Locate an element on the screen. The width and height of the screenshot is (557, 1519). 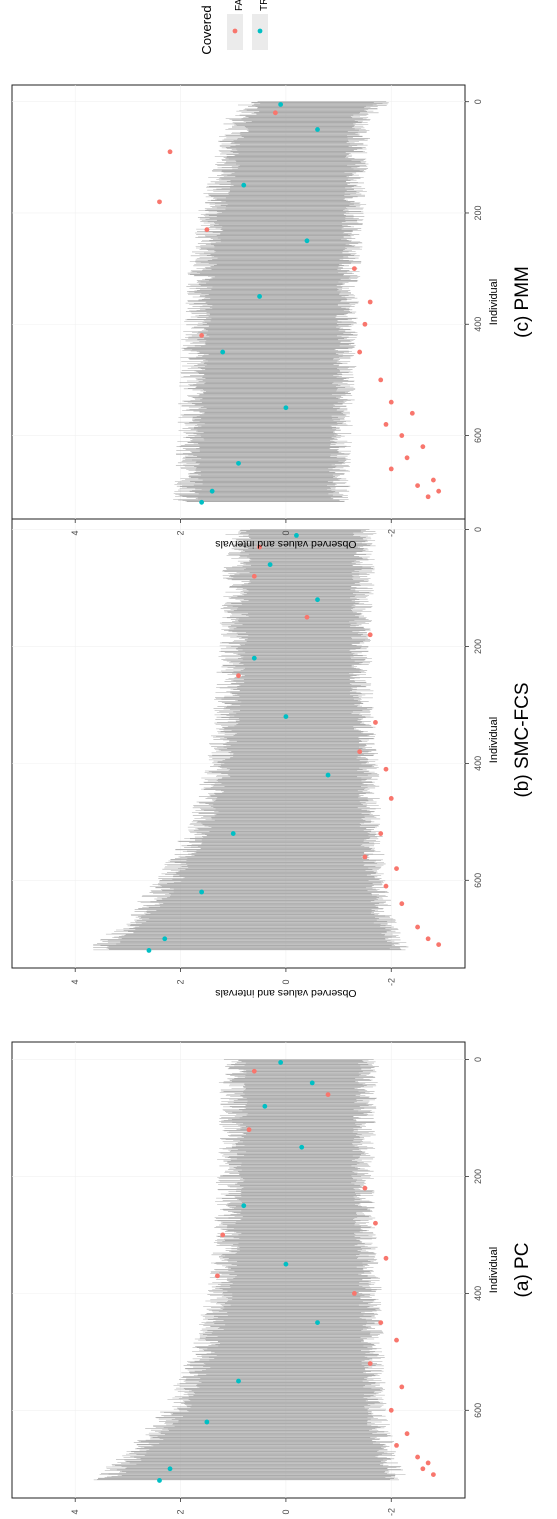
chart-caption: (c) PMM is located at coordinates (522, 302).